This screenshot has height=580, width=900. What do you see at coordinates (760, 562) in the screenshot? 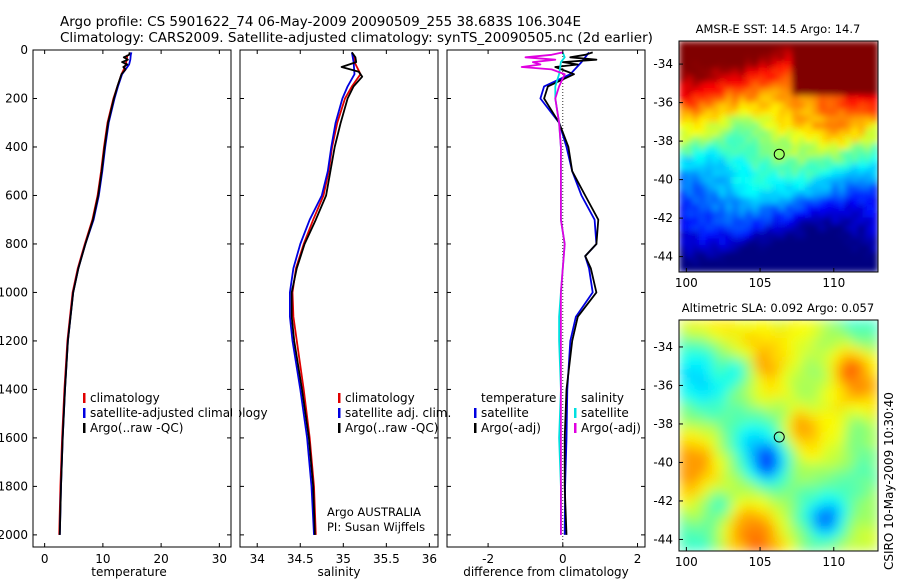
I see `x-tick-label: 105` at bounding box center [760, 562].